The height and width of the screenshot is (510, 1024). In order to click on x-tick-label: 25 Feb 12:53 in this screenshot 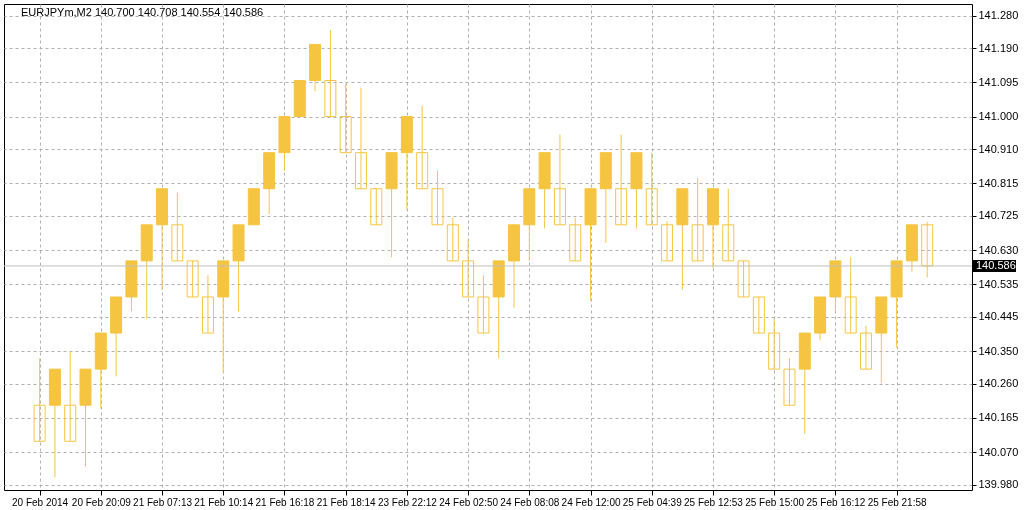, I will do `click(713, 502)`.